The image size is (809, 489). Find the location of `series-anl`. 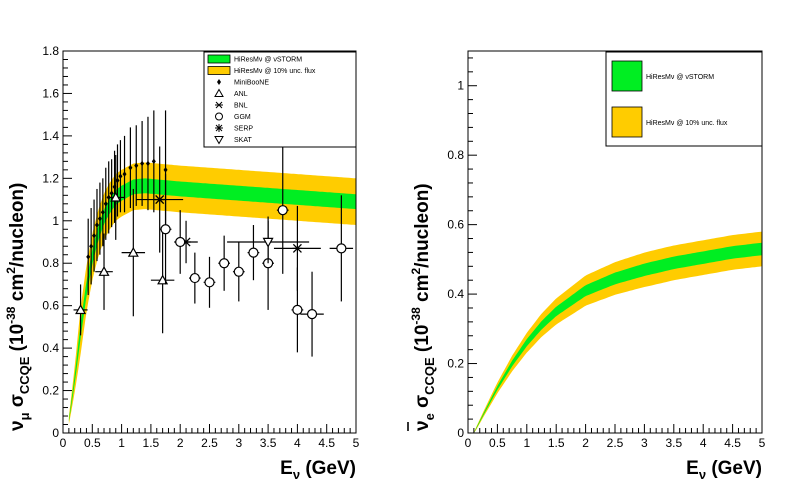

series-anl is located at coordinates (124, 245).